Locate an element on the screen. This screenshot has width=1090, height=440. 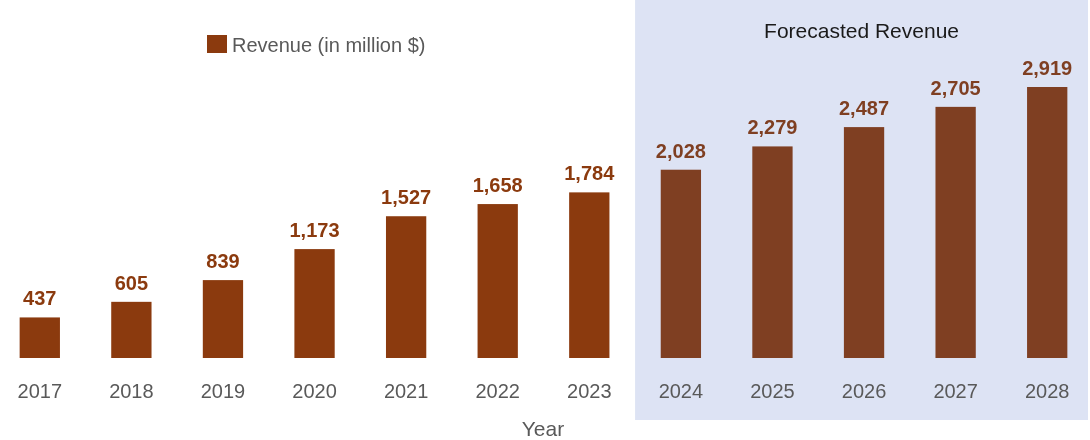
data-label: 2,919 is located at coordinates (1047, 68).